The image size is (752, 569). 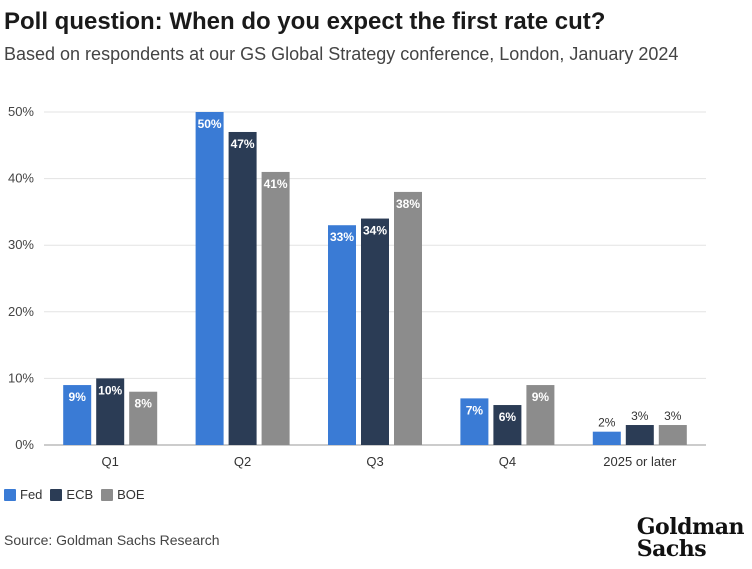 What do you see at coordinates (243, 144) in the screenshot?
I see `bar-label-ecb: 47%` at bounding box center [243, 144].